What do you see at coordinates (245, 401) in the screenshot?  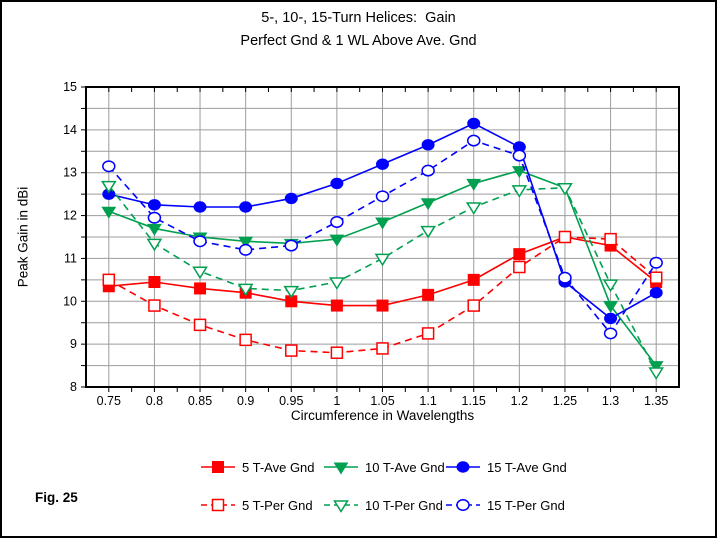 I see `x-tick-label: 0.9` at bounding box center [245, 401].